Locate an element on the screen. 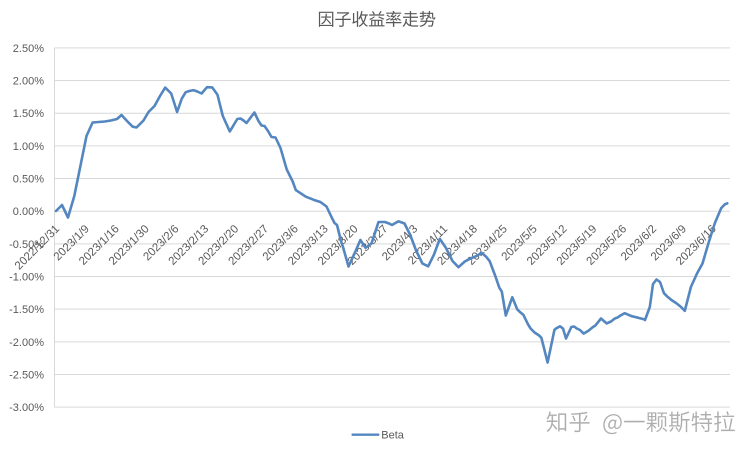  svg-text: 2.50% is located at coordinates (28, 49).